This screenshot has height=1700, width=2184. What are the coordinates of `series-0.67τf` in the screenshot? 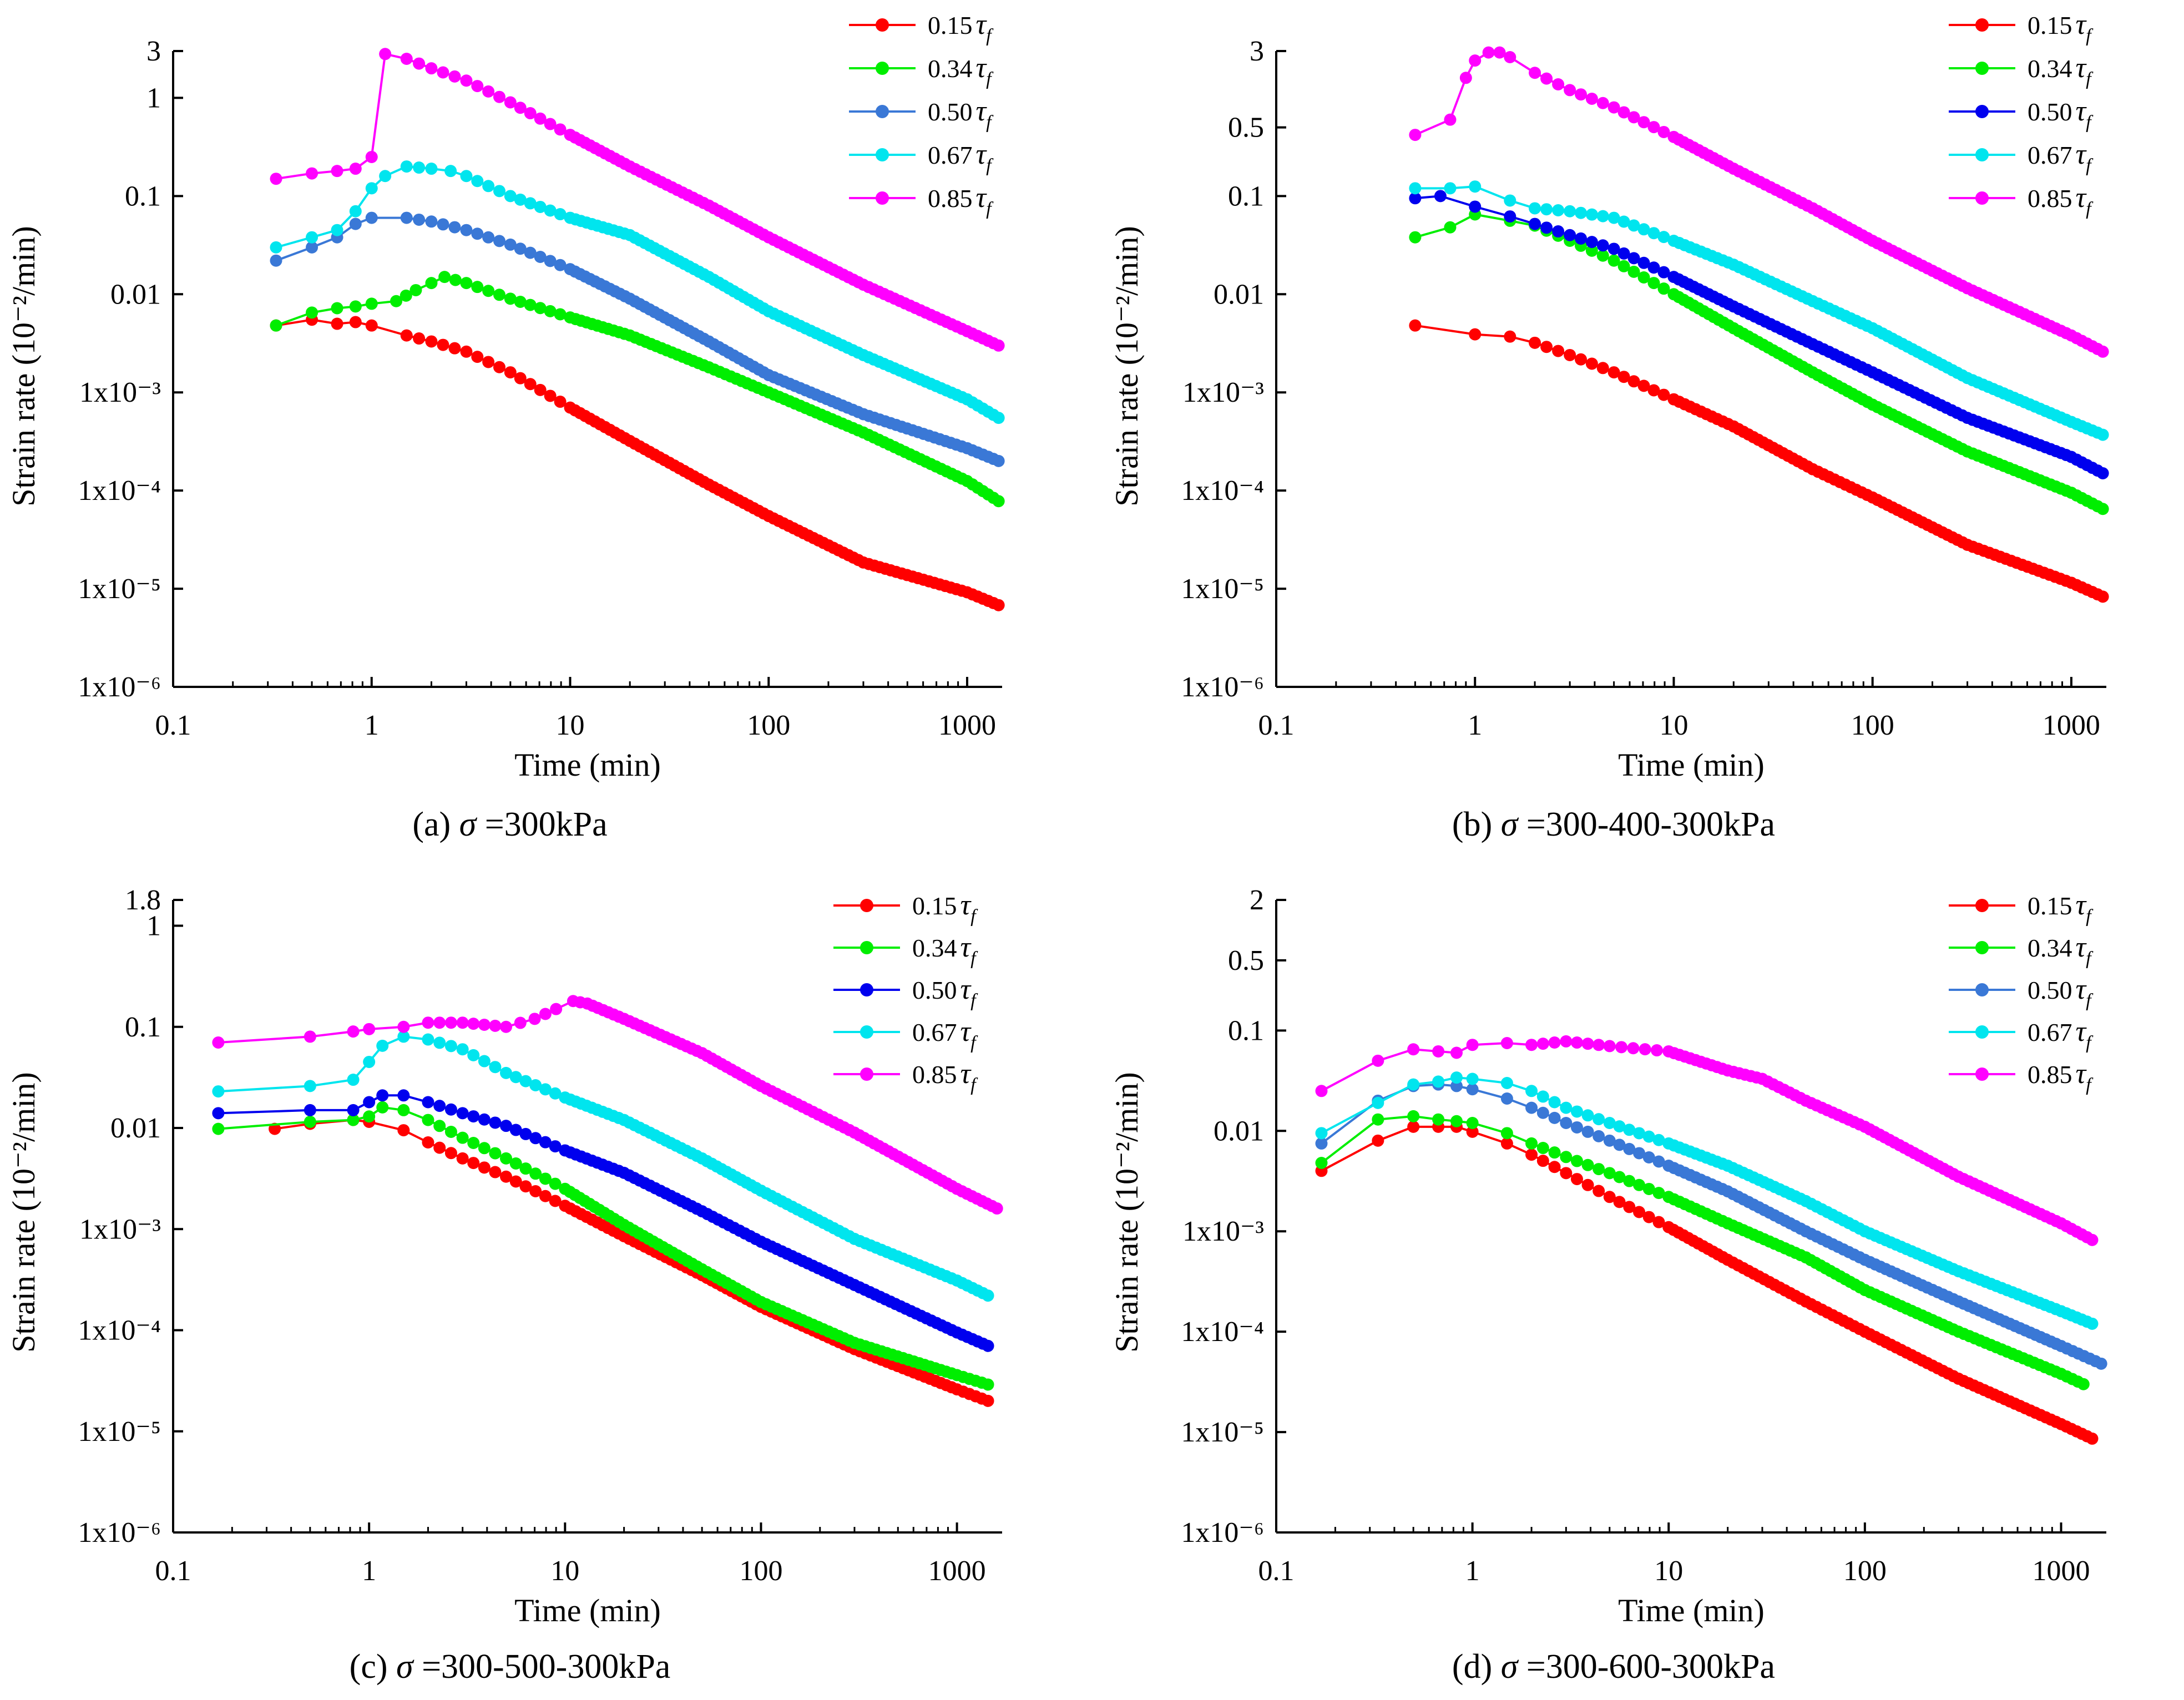 It's located at (1759, 310).